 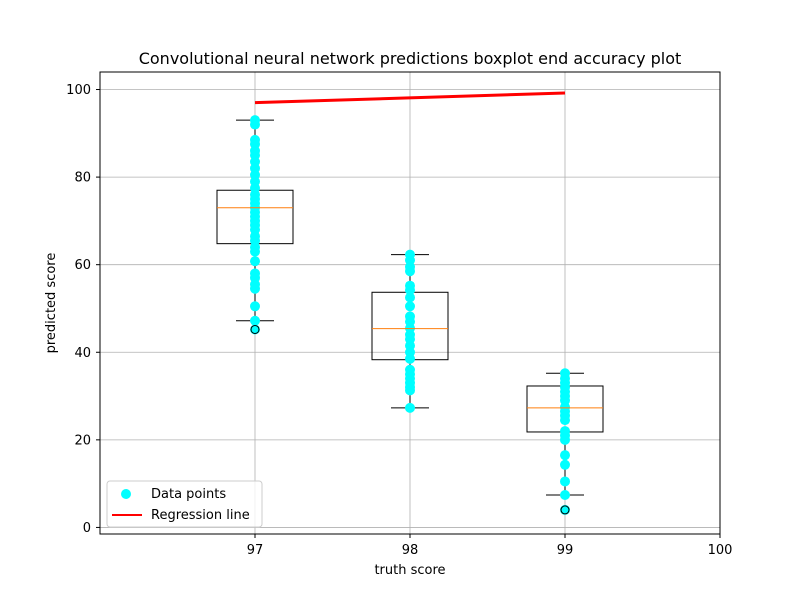 I want to click on legend-marker-data-points, so click(x=126, y=494).